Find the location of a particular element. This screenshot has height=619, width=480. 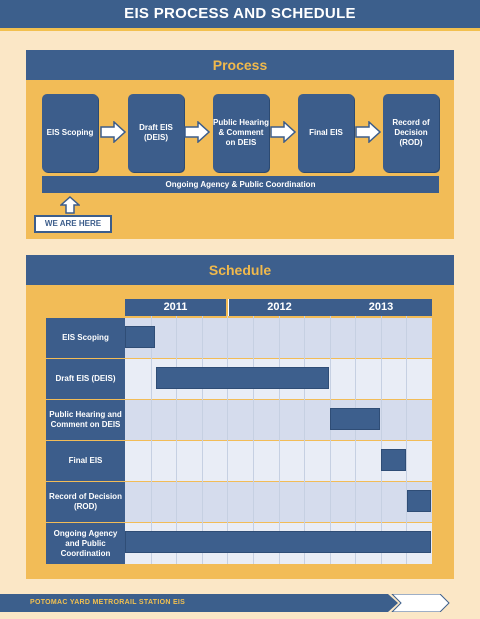

step-record-of-decision: Record of Decision (ROD) is located at coordinates (411, 133).